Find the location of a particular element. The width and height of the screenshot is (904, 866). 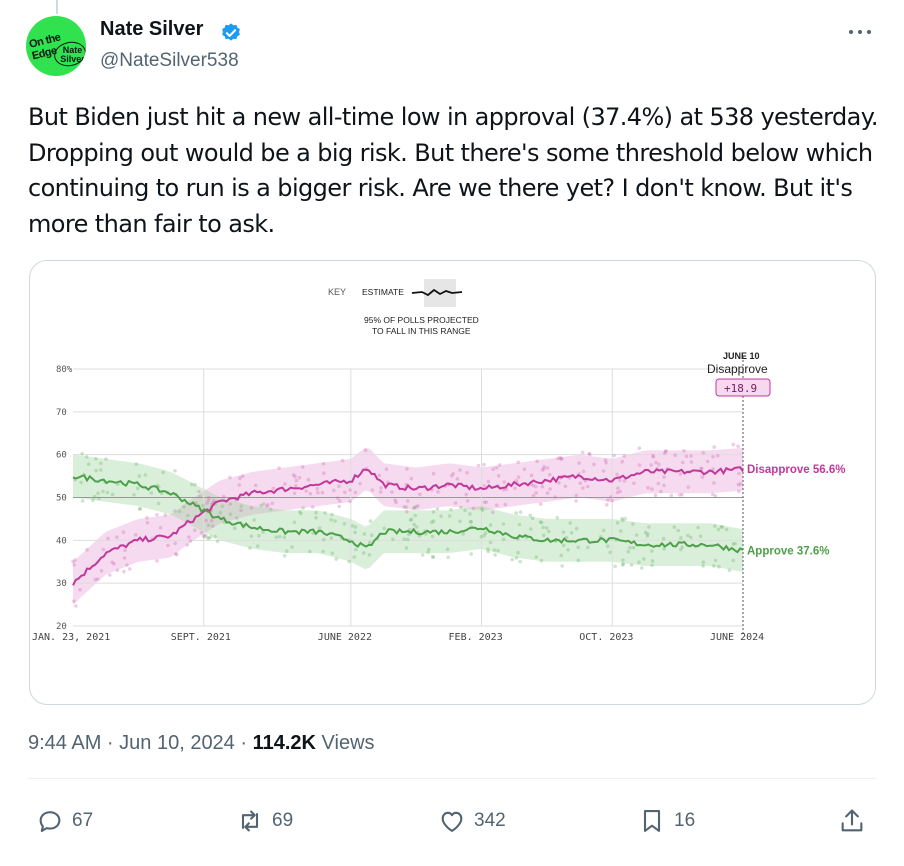

avatar: On the Edge Nate Silver is located at coordinates (56, 46).